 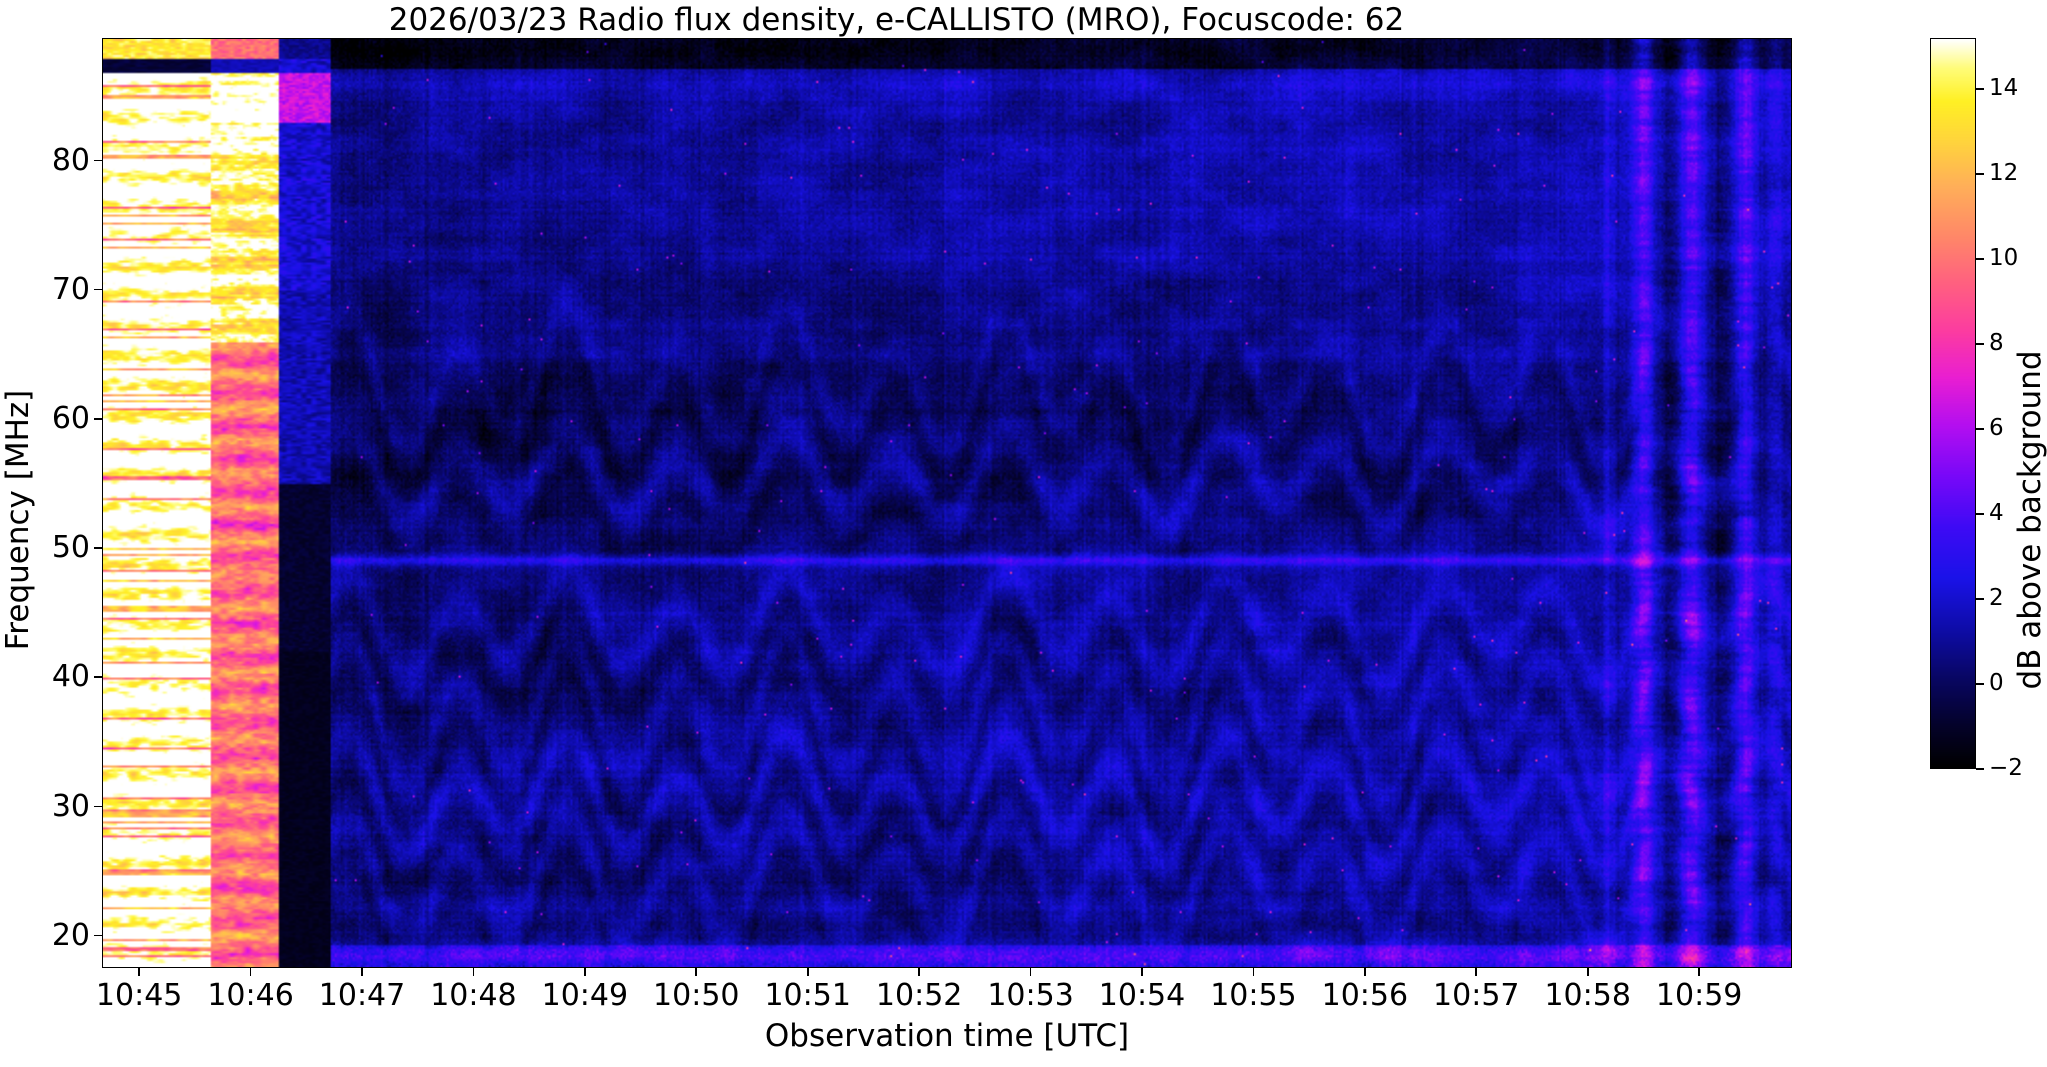 I want to click on colorbar-label-wrap: dB above background, so click(x=2029, y=520).